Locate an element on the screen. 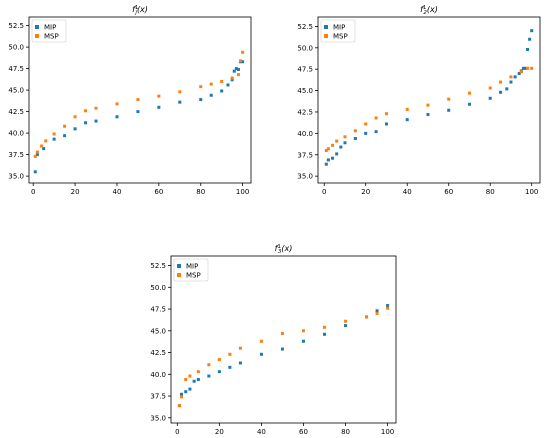 The width and height of the screenshot is (550, 438). legend-box is located at coordinates (338, 31).